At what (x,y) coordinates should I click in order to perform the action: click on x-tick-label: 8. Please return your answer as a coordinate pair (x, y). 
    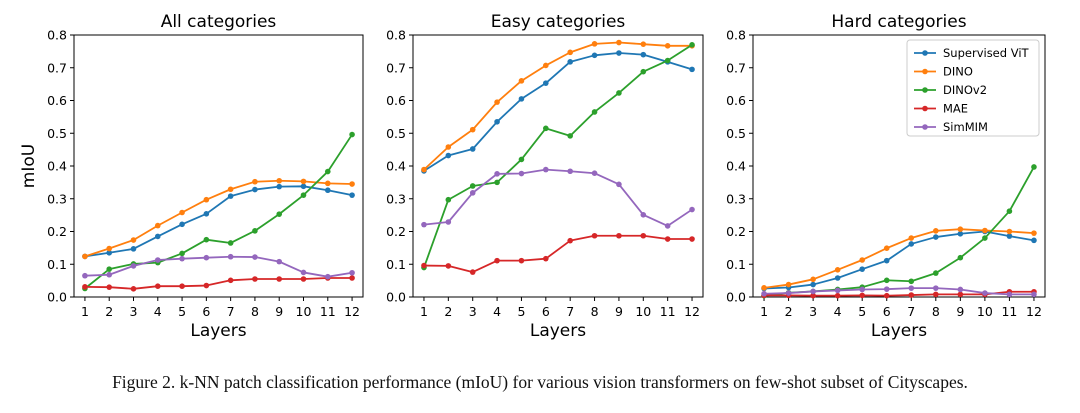
    Looking at the image, I should click on (936, 311).